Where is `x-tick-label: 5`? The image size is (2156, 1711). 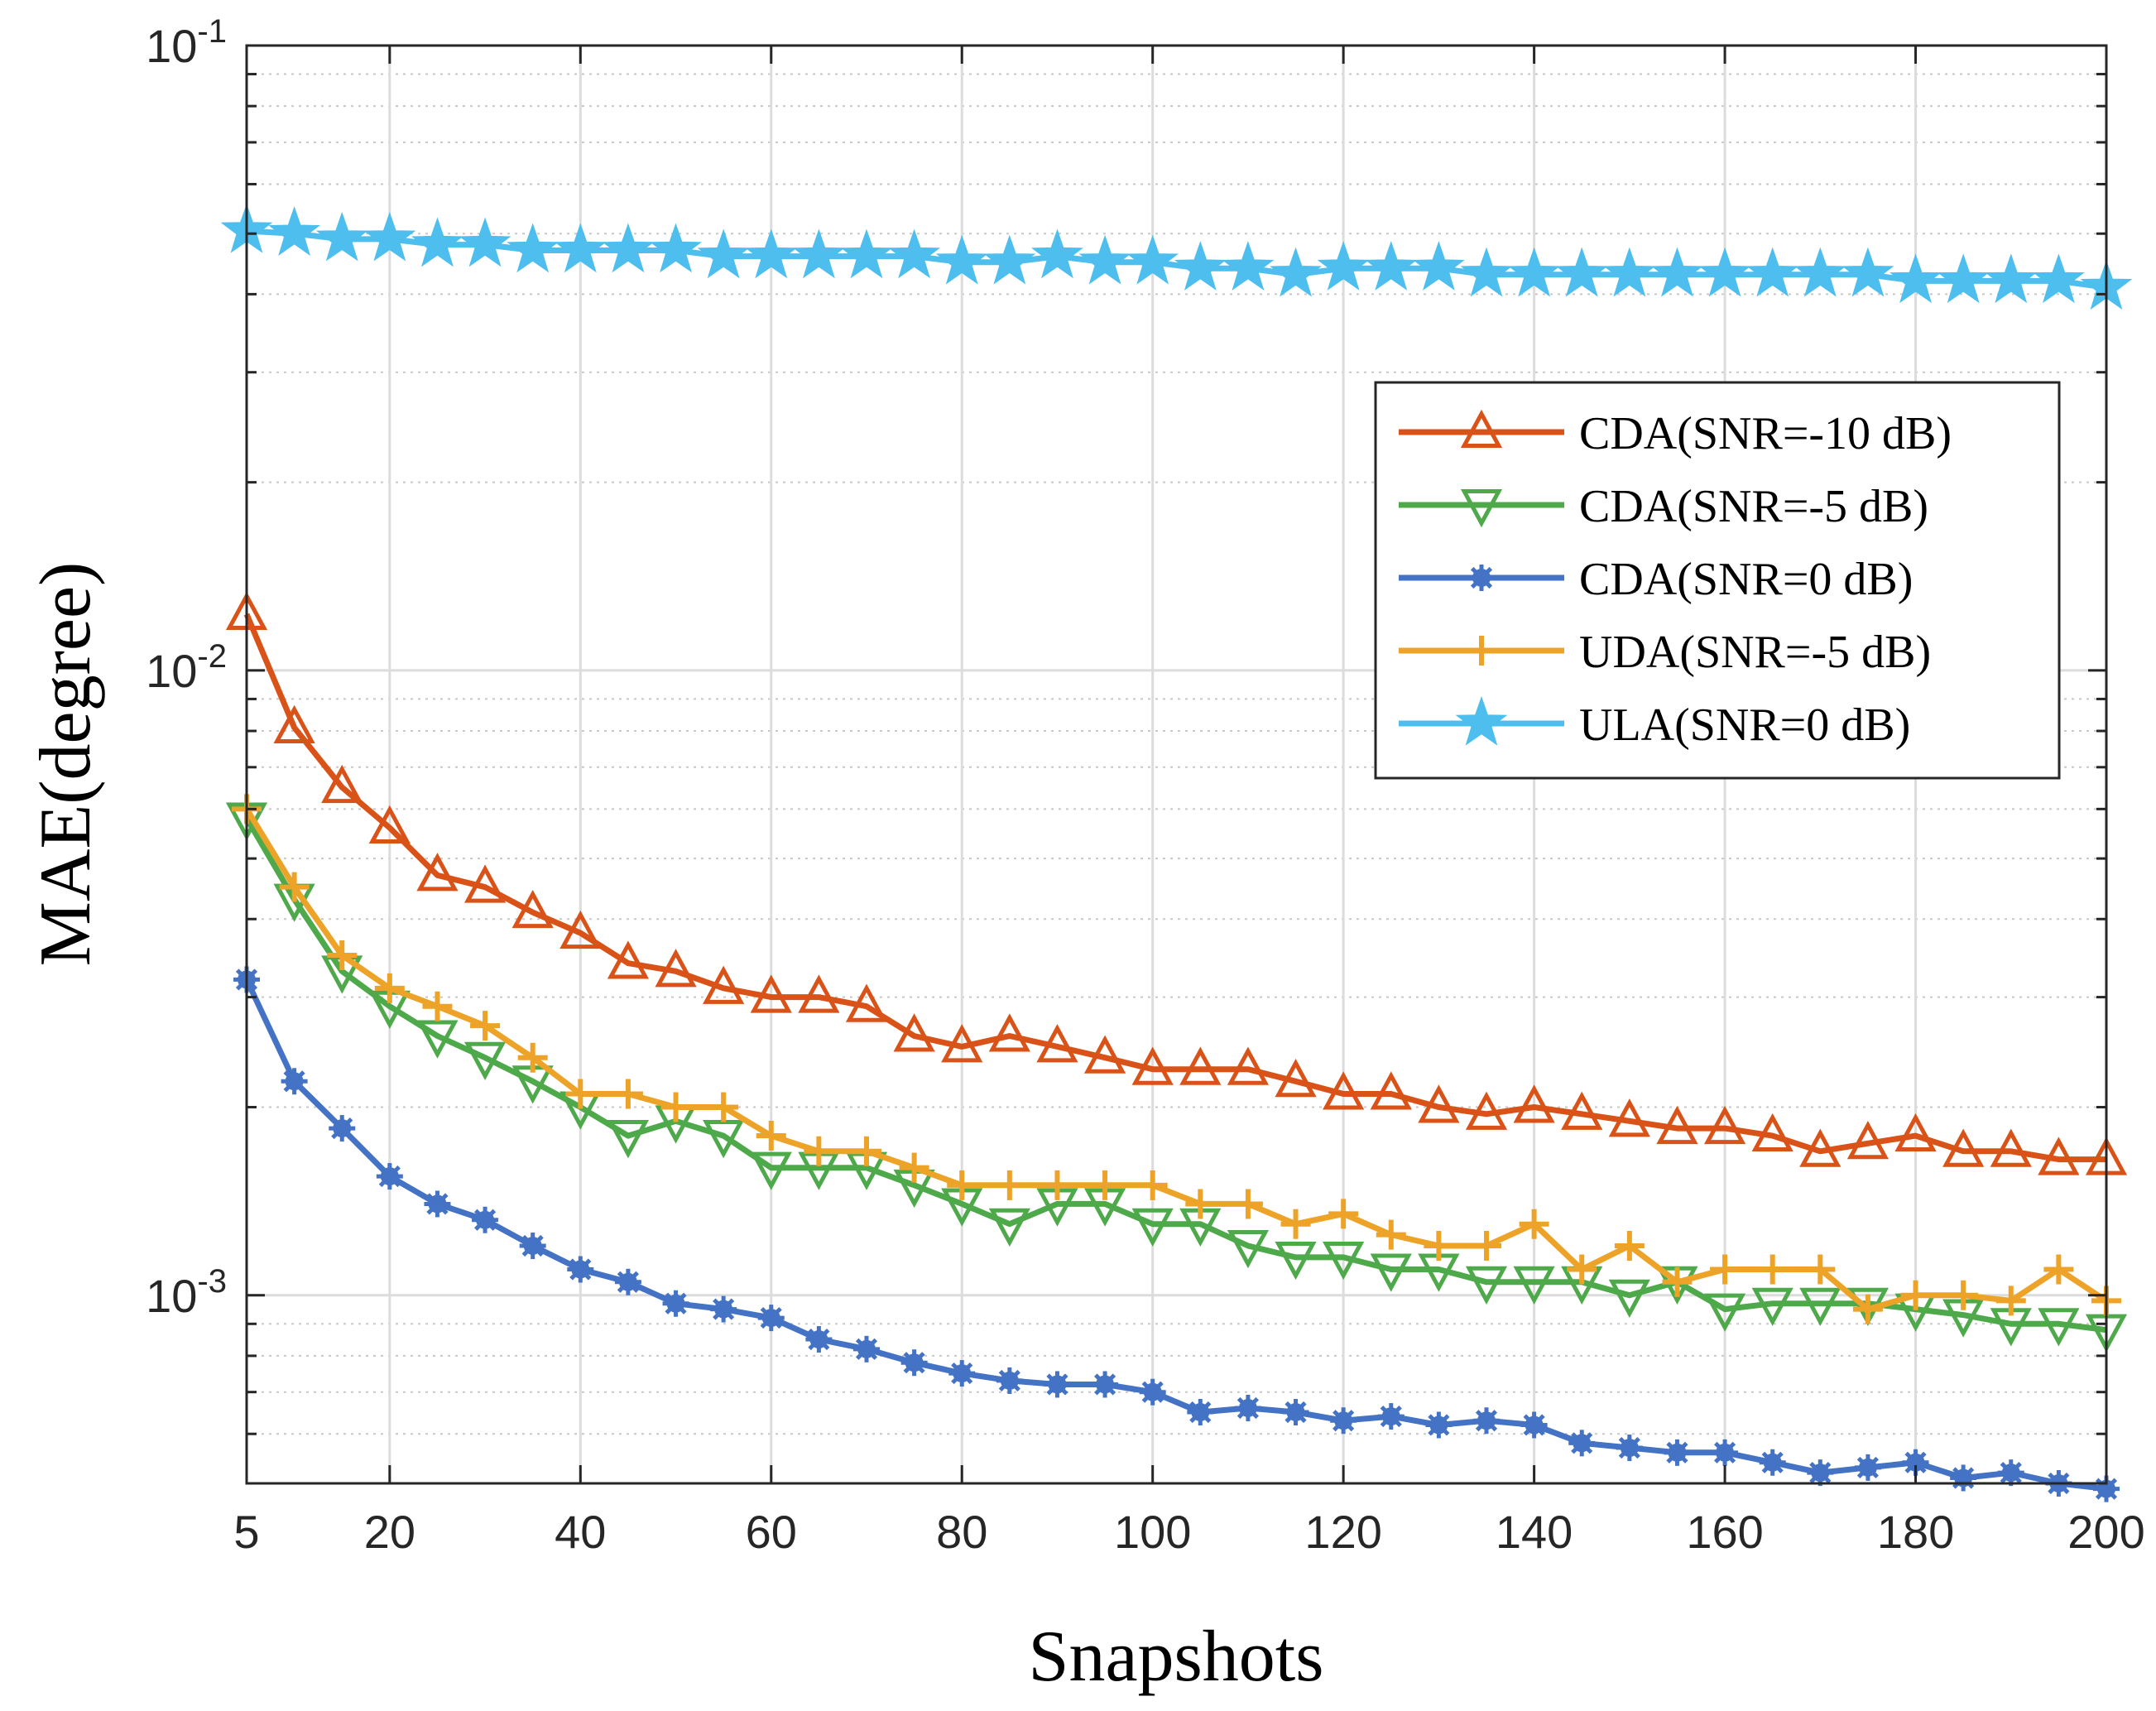 x-tick-label: 5 is located at coordinates (246, 1532).